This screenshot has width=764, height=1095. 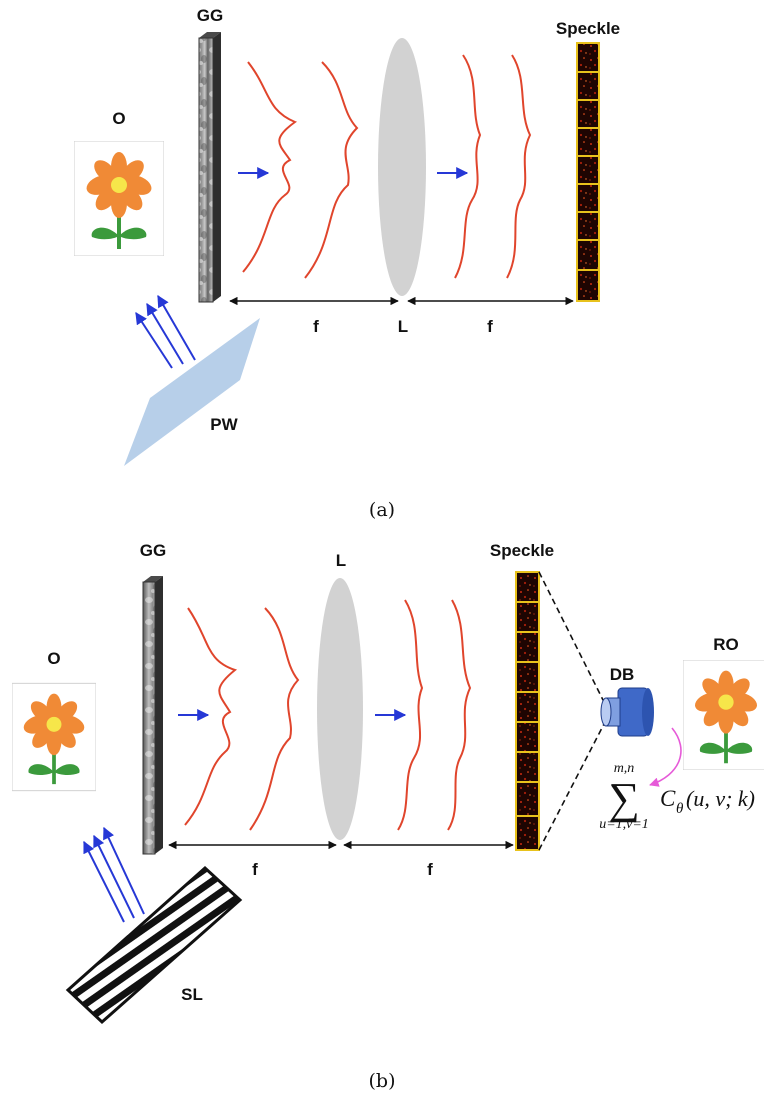 I want to click on sum-symbol: ∑, so click(x=623, y=798).